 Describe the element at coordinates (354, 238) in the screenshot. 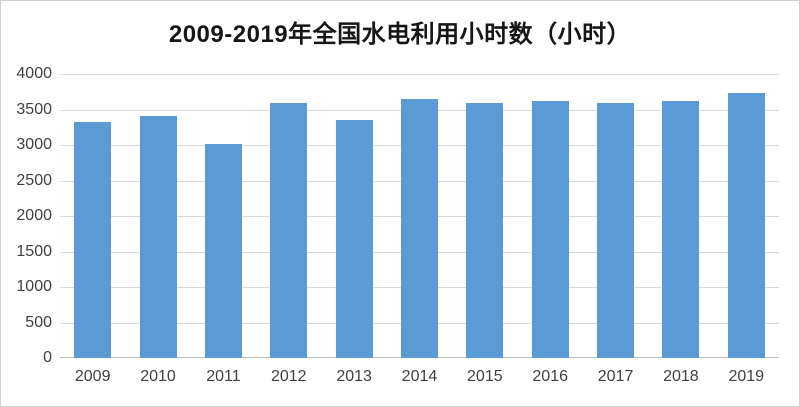

I see `bar-2013` at that location.